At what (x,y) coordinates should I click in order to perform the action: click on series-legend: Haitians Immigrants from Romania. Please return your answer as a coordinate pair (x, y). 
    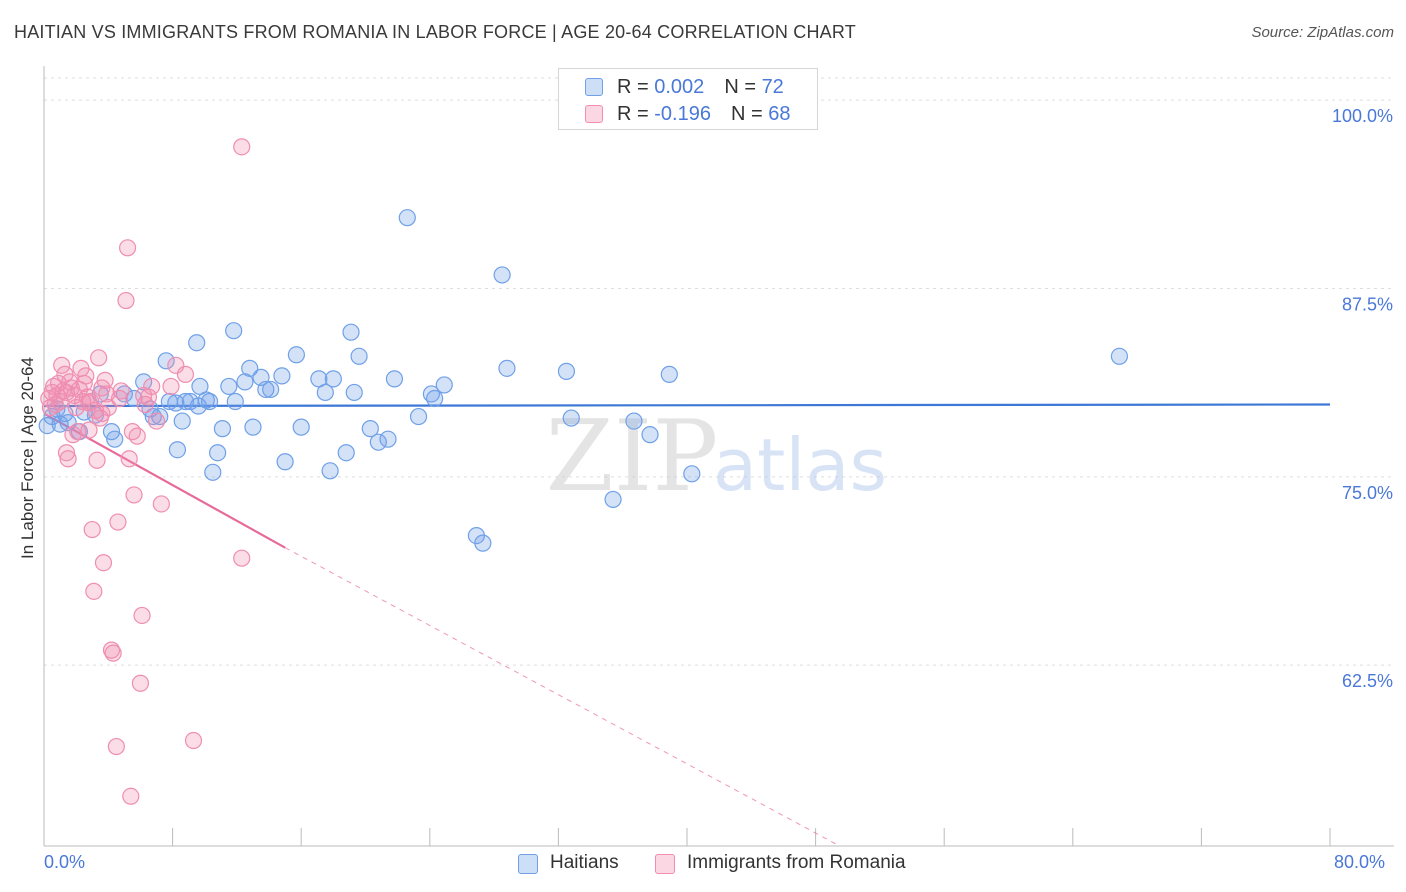
    Looking at the image, I should click on (703, 864).